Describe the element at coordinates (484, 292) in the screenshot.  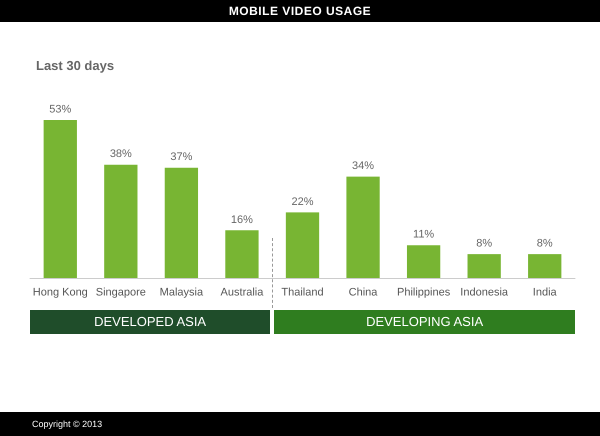
I see `x-tick-label: Indonesia` at that location.